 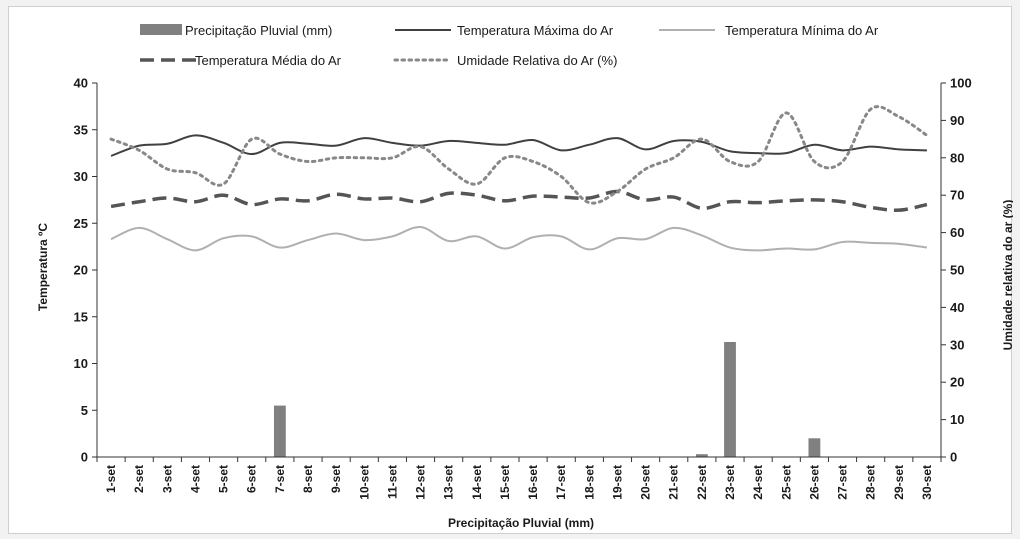 What do you see at coordinates (871, 482) in the screenshot?
I see `x-tick-label: 28-set` at bounding box center [871, 482].